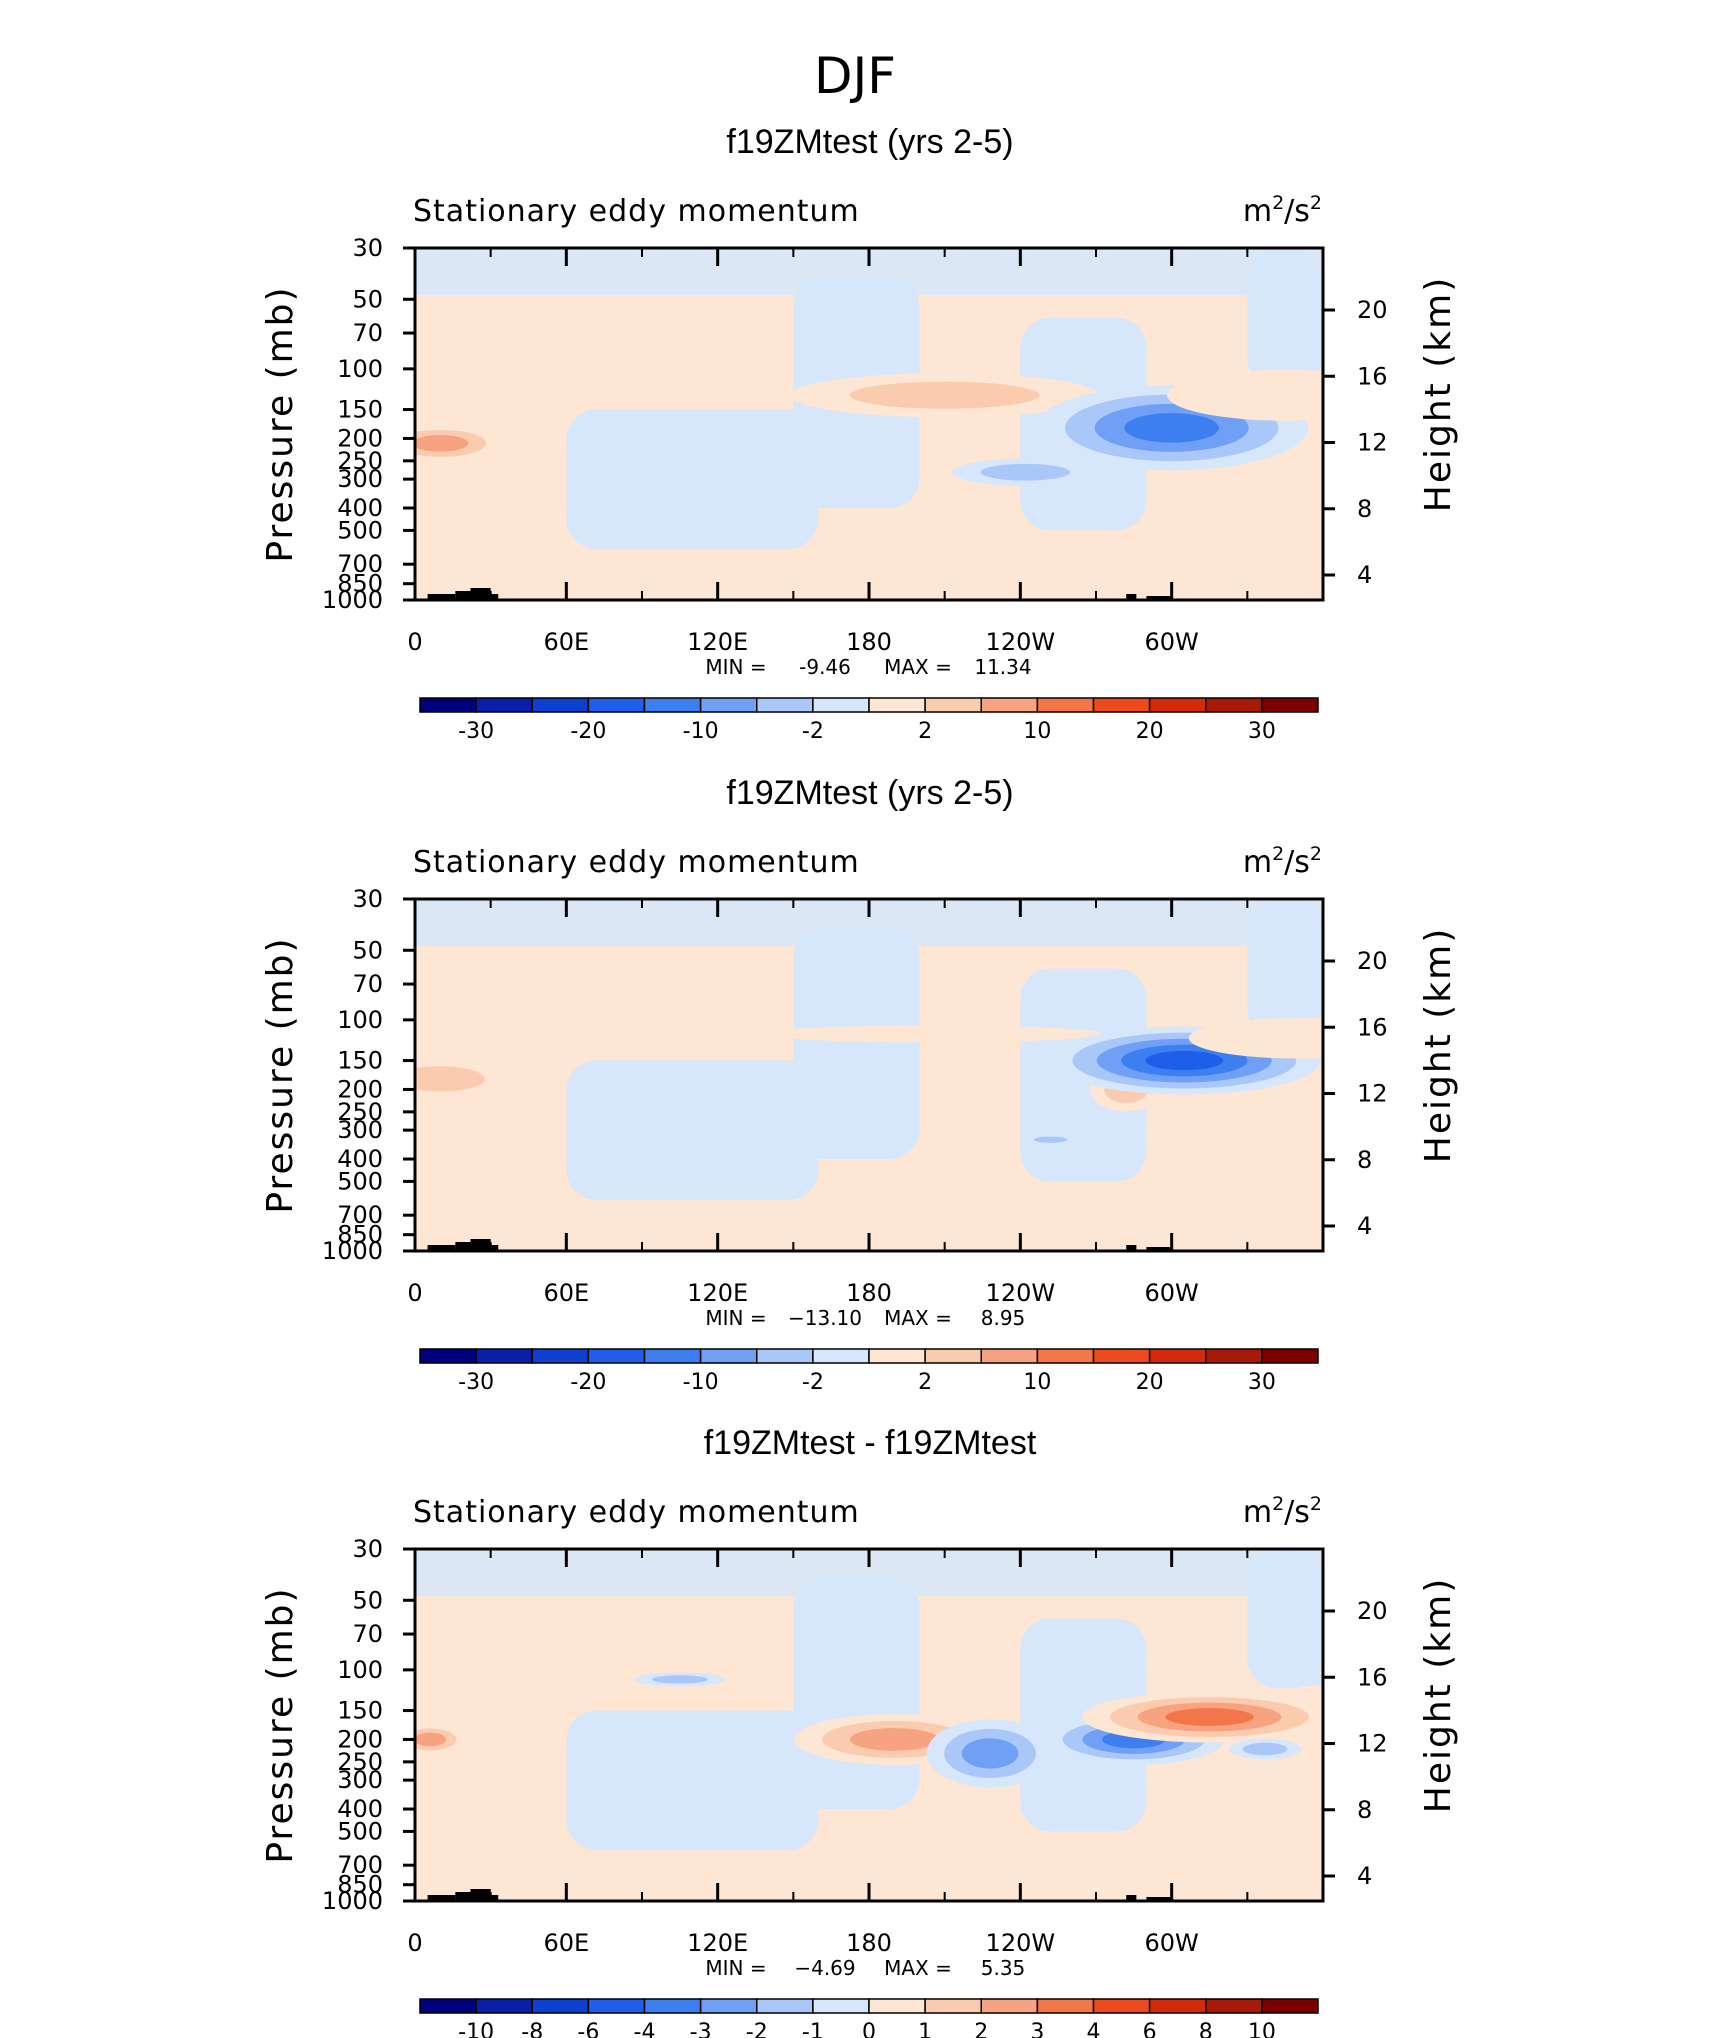 The image size is (1710, 2038). I want to click on colorbar-label: -6, so click(588, 2029).